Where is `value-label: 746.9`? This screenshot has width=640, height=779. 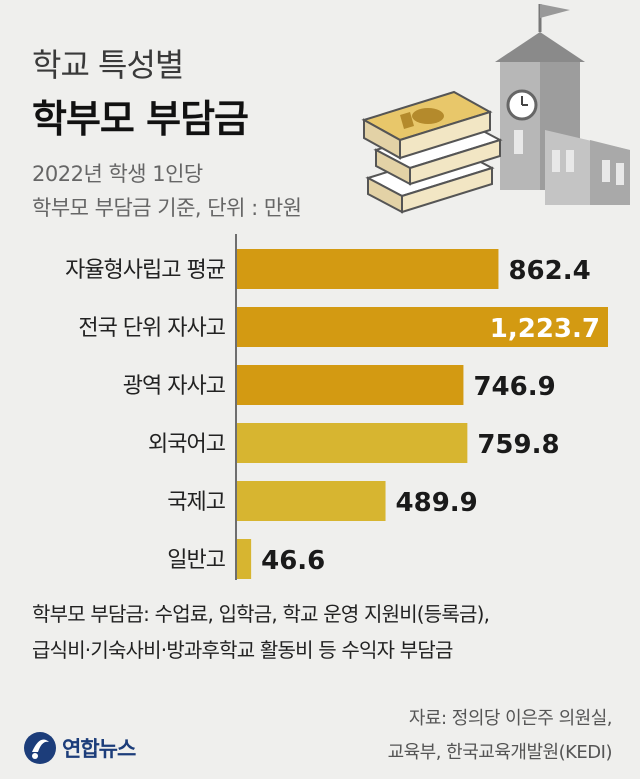
value-label: 746.9 is located at coordinates (514, 387).